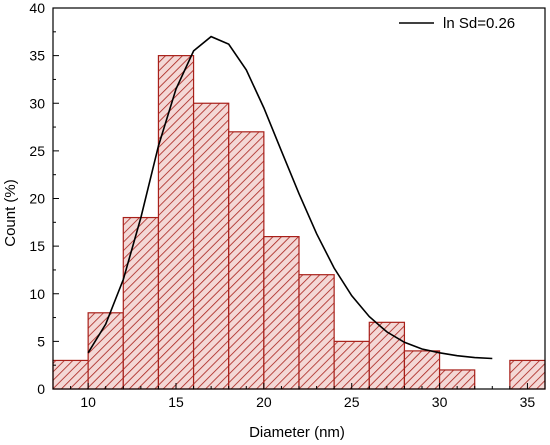 The height and width of the screenshot is (445, 550). Describe the element at coordinates (37, 8) in the screenshot. I see `y-tick-label-40: 40` at that location.